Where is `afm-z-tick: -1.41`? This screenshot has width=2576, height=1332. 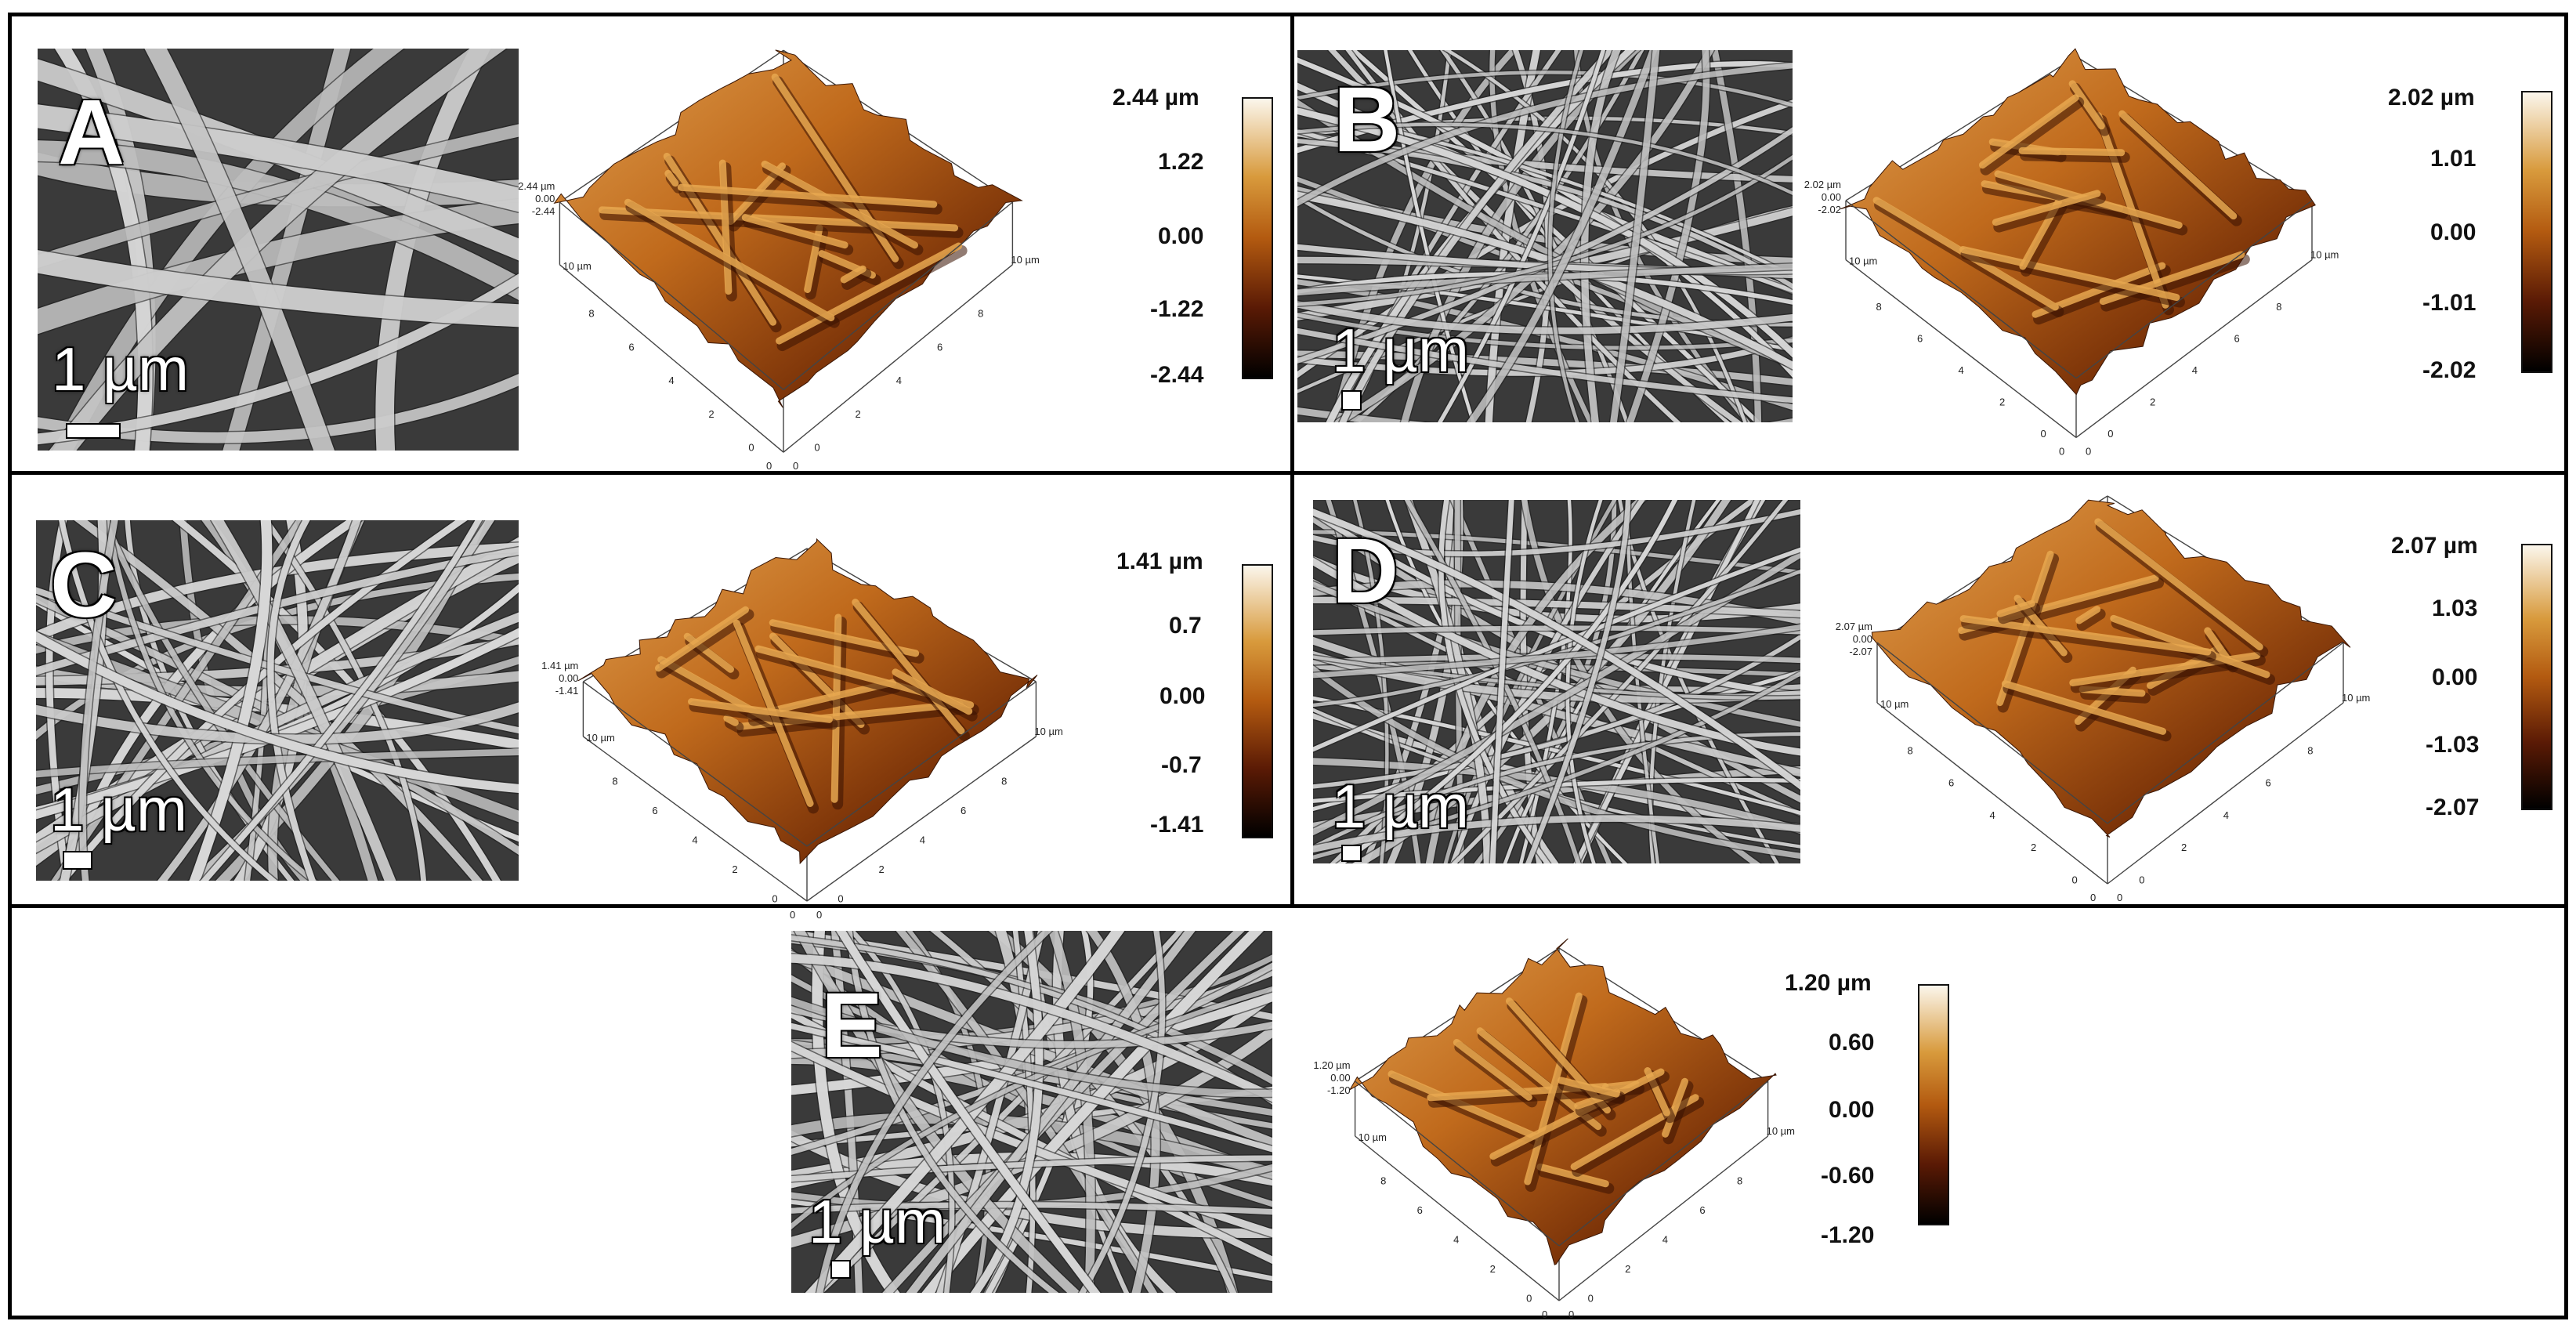
afm-z-tick: -1.41 is located at coordinates (567, 691).